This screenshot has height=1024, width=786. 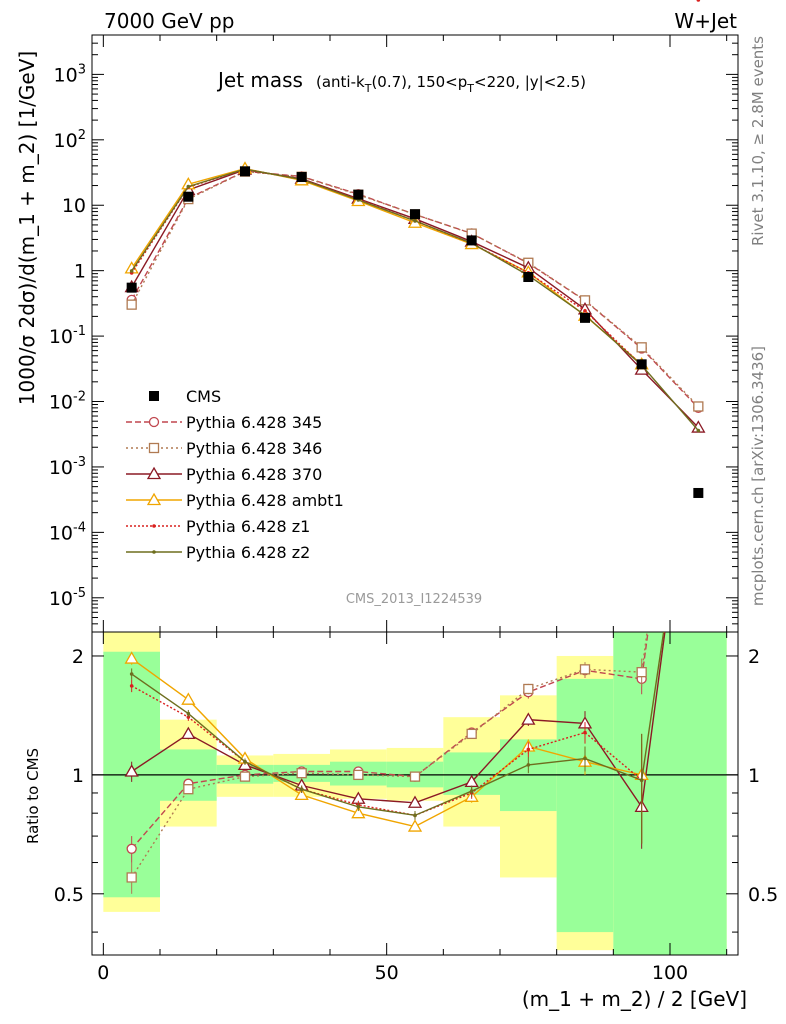 I want to click on legend-item: Pythia 6.428 ambt1, so click(x=235, y=500).